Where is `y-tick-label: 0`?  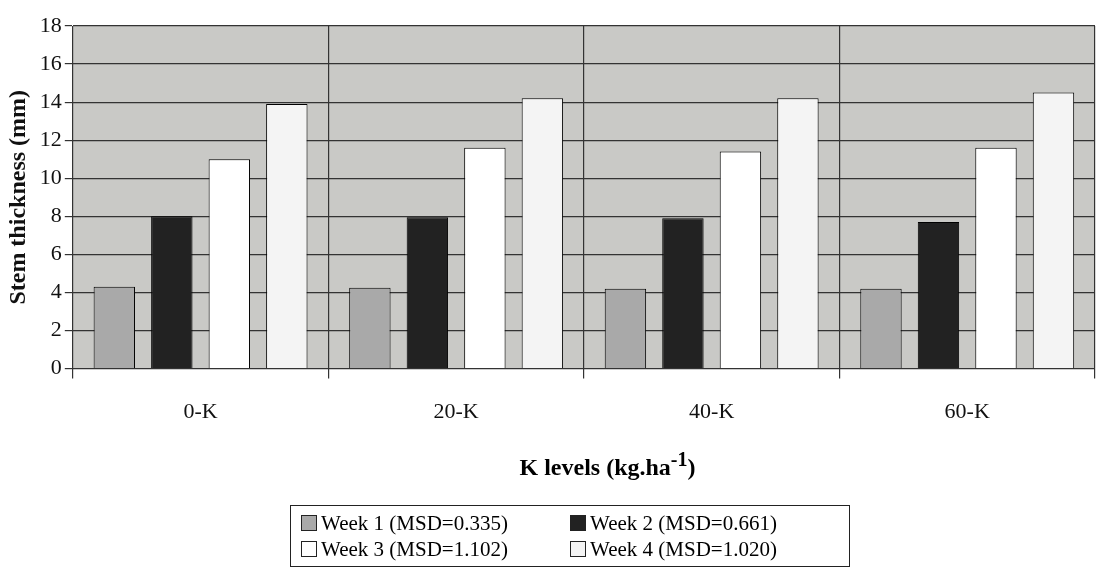 y-tick-label: 0 is located at coordinates (56, 367).